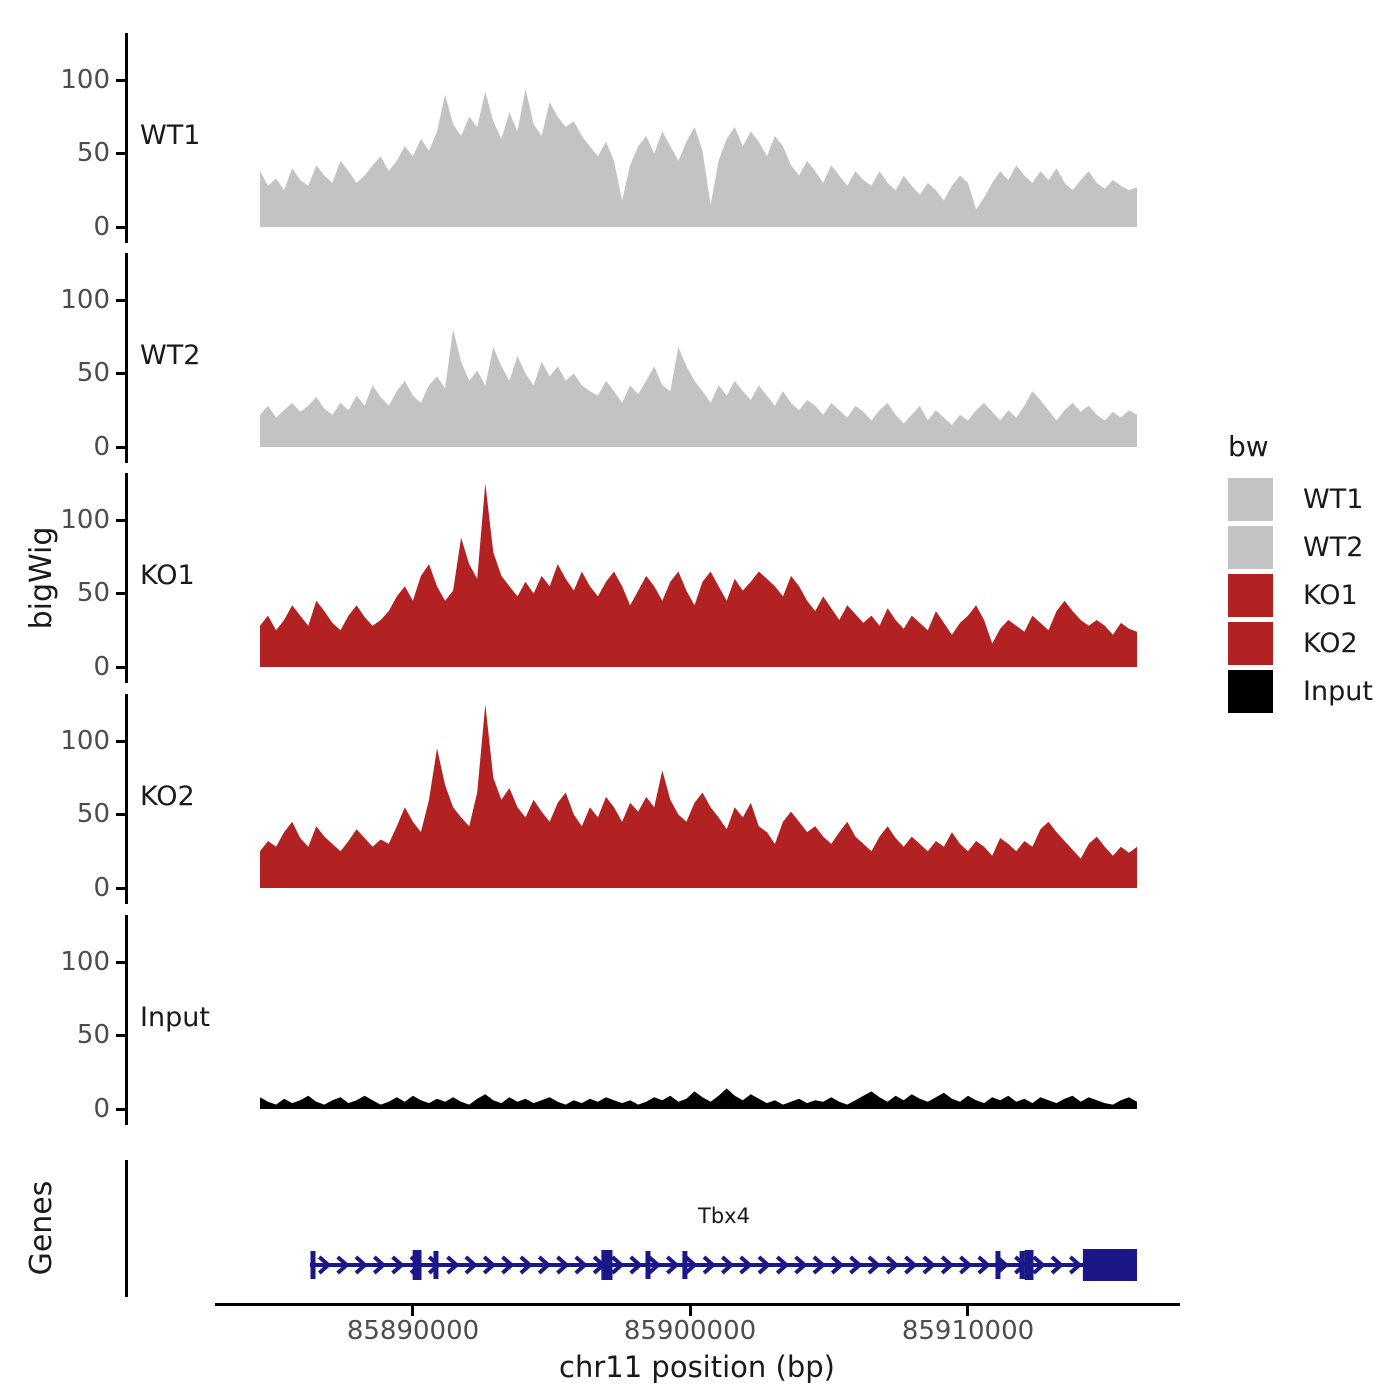 The height and width of the screenshot is (1400, 1400). What do you see at coordinates (697, 1367) in the screenshot?
I see `x-axis-title: chr11 position (bp)` at bounding box center [697, 1367].